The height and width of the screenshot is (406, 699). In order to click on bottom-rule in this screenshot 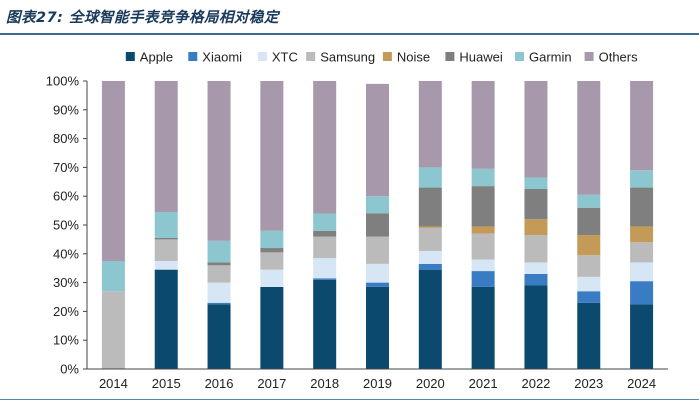, I will do `click(349, 399)`.